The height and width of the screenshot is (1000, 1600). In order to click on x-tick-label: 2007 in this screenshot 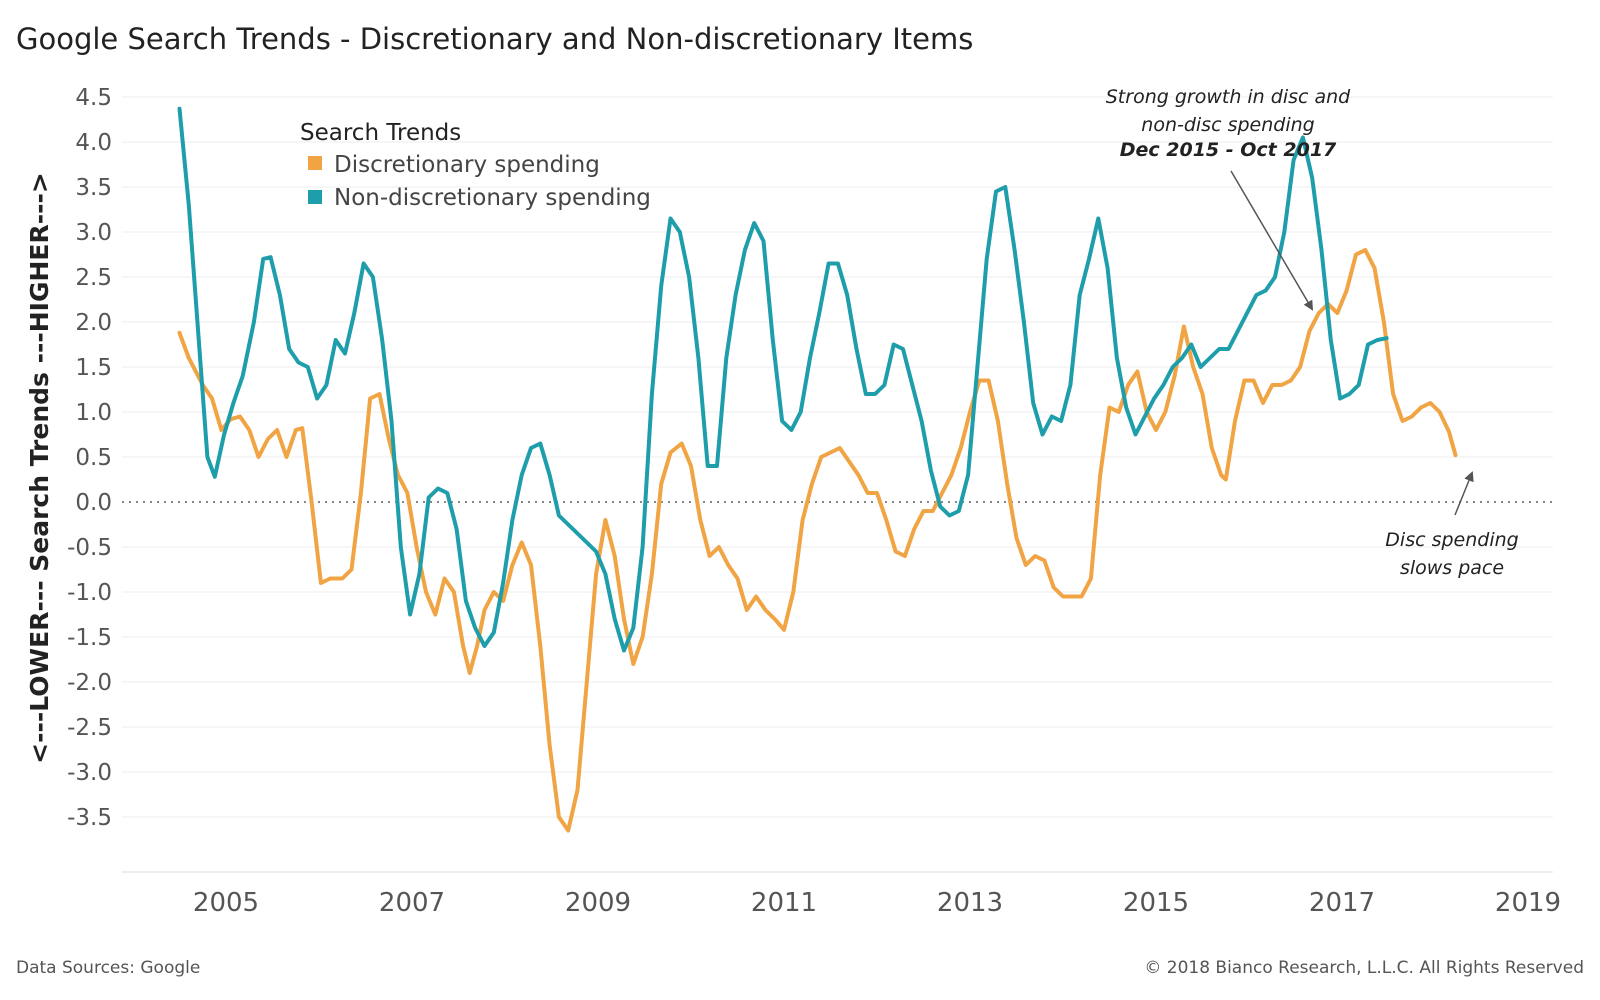, I will do `click(412, 903)`.